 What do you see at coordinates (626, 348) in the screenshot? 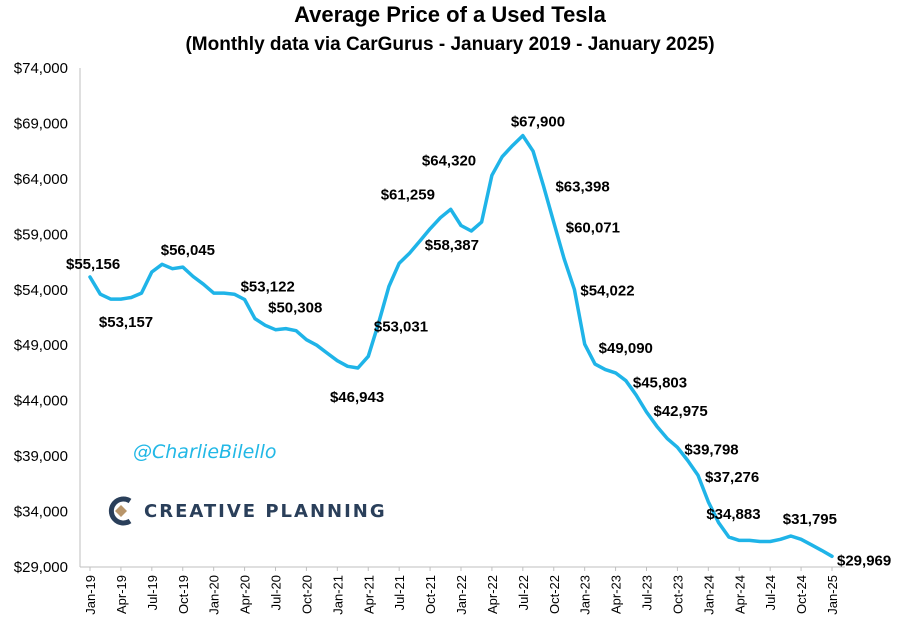
I see `data-label: $49,090` at bounding box center [626, 348].